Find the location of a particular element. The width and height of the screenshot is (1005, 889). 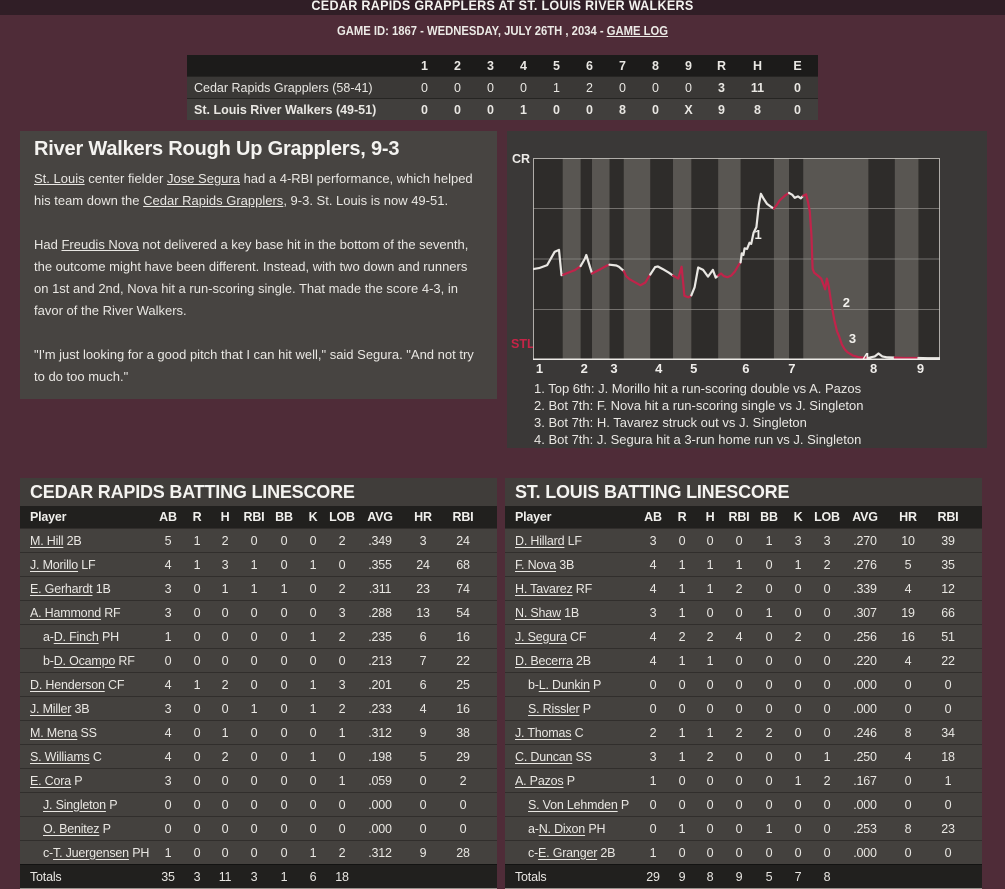

player-link: A. Pazos is located at coordinates (539, 781).